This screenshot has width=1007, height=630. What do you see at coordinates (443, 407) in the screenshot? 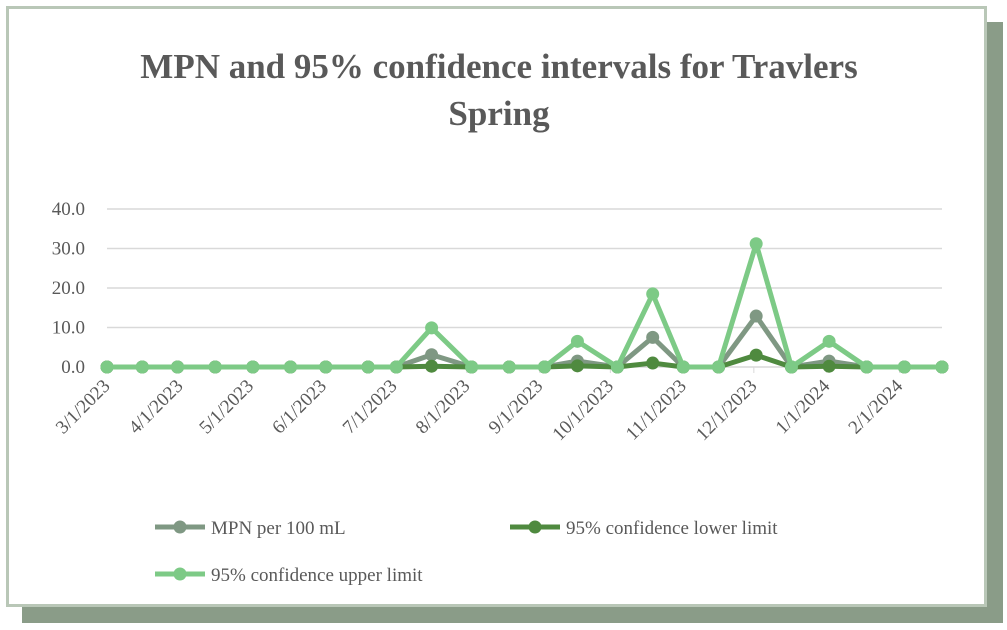
I see `x-tick-label: 8/1/2023` at bounding box center [443, 407].